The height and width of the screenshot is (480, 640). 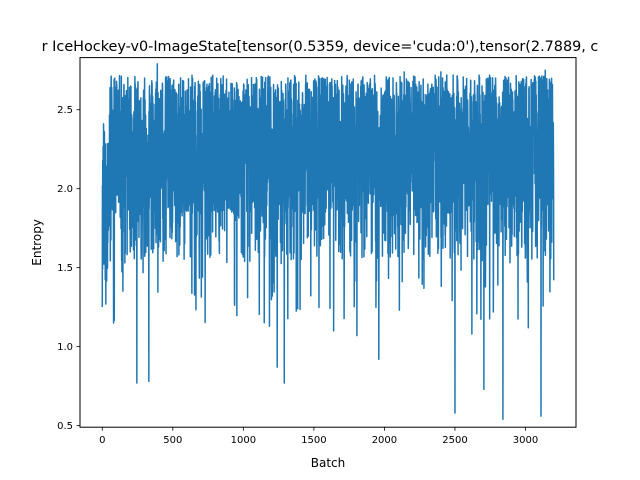 I want to click on y-axis-label: Entropy, so click(x=37, y=242).